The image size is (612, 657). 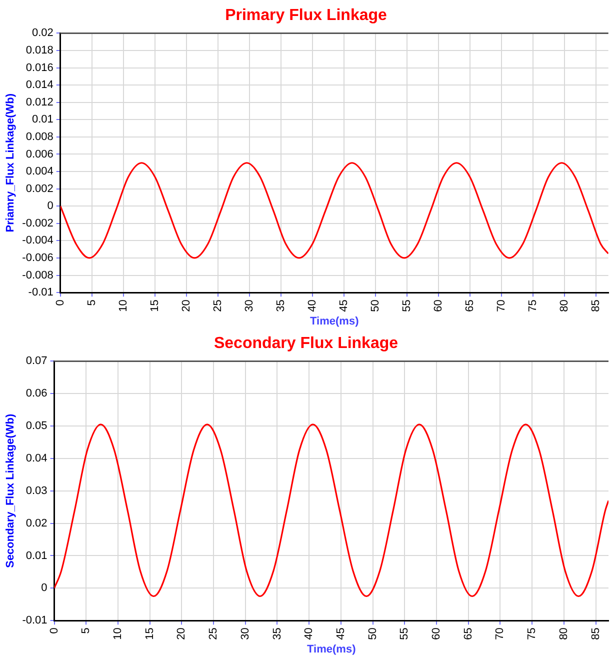 What do you see at coordinates (334, 210) in the screenshot?
I see `line-series` at bounding box center [334, 210].